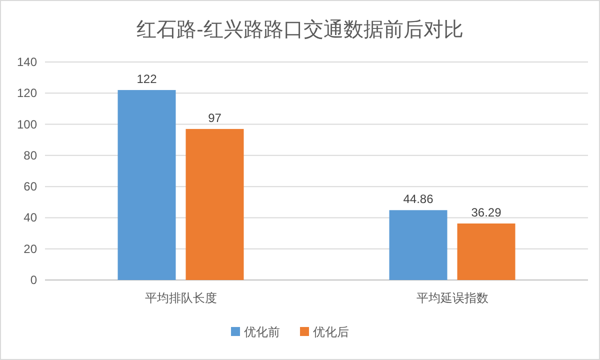 The image size is (600, 360). I want to click on y-tick-label: 140, so click(27, 62).